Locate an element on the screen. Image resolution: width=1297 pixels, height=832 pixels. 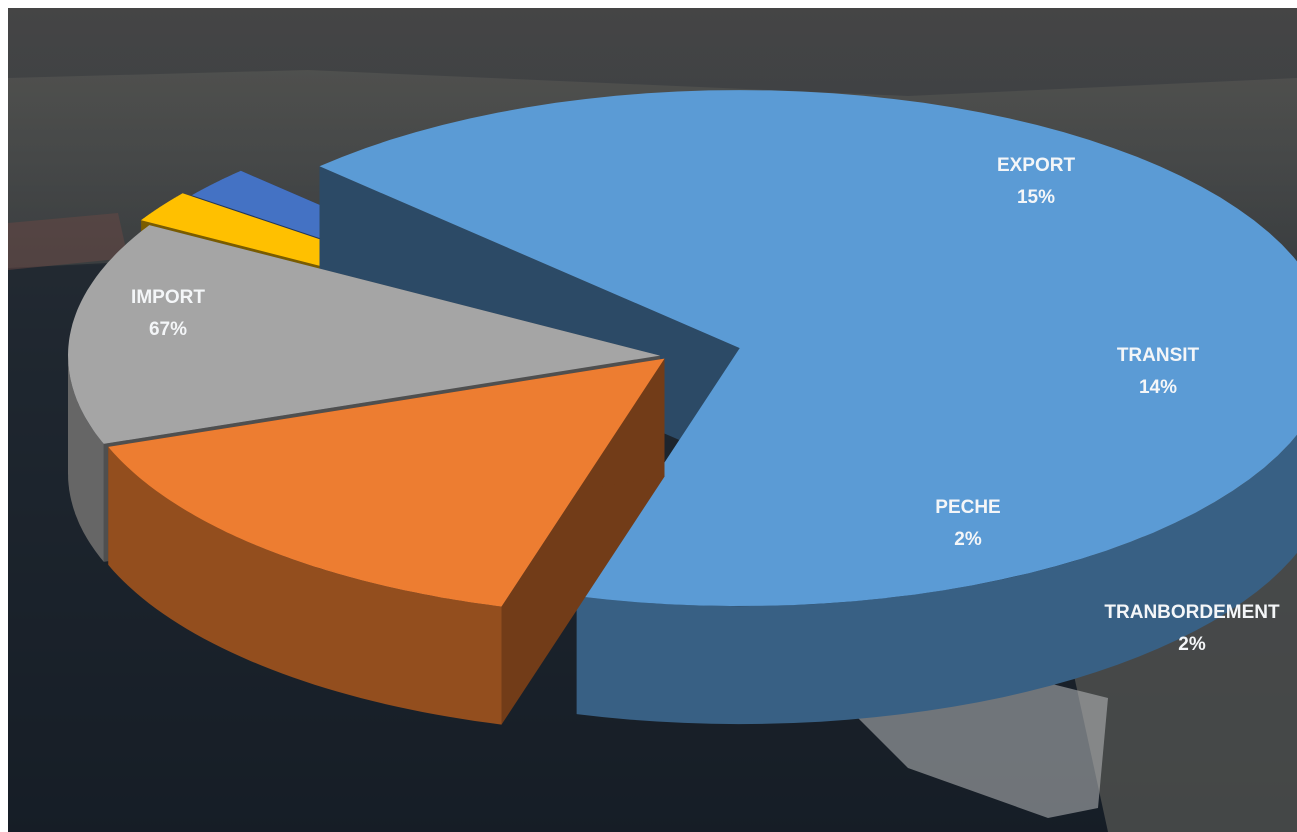
slice-label-import: IMPORT is located at coordinates (168, 297).